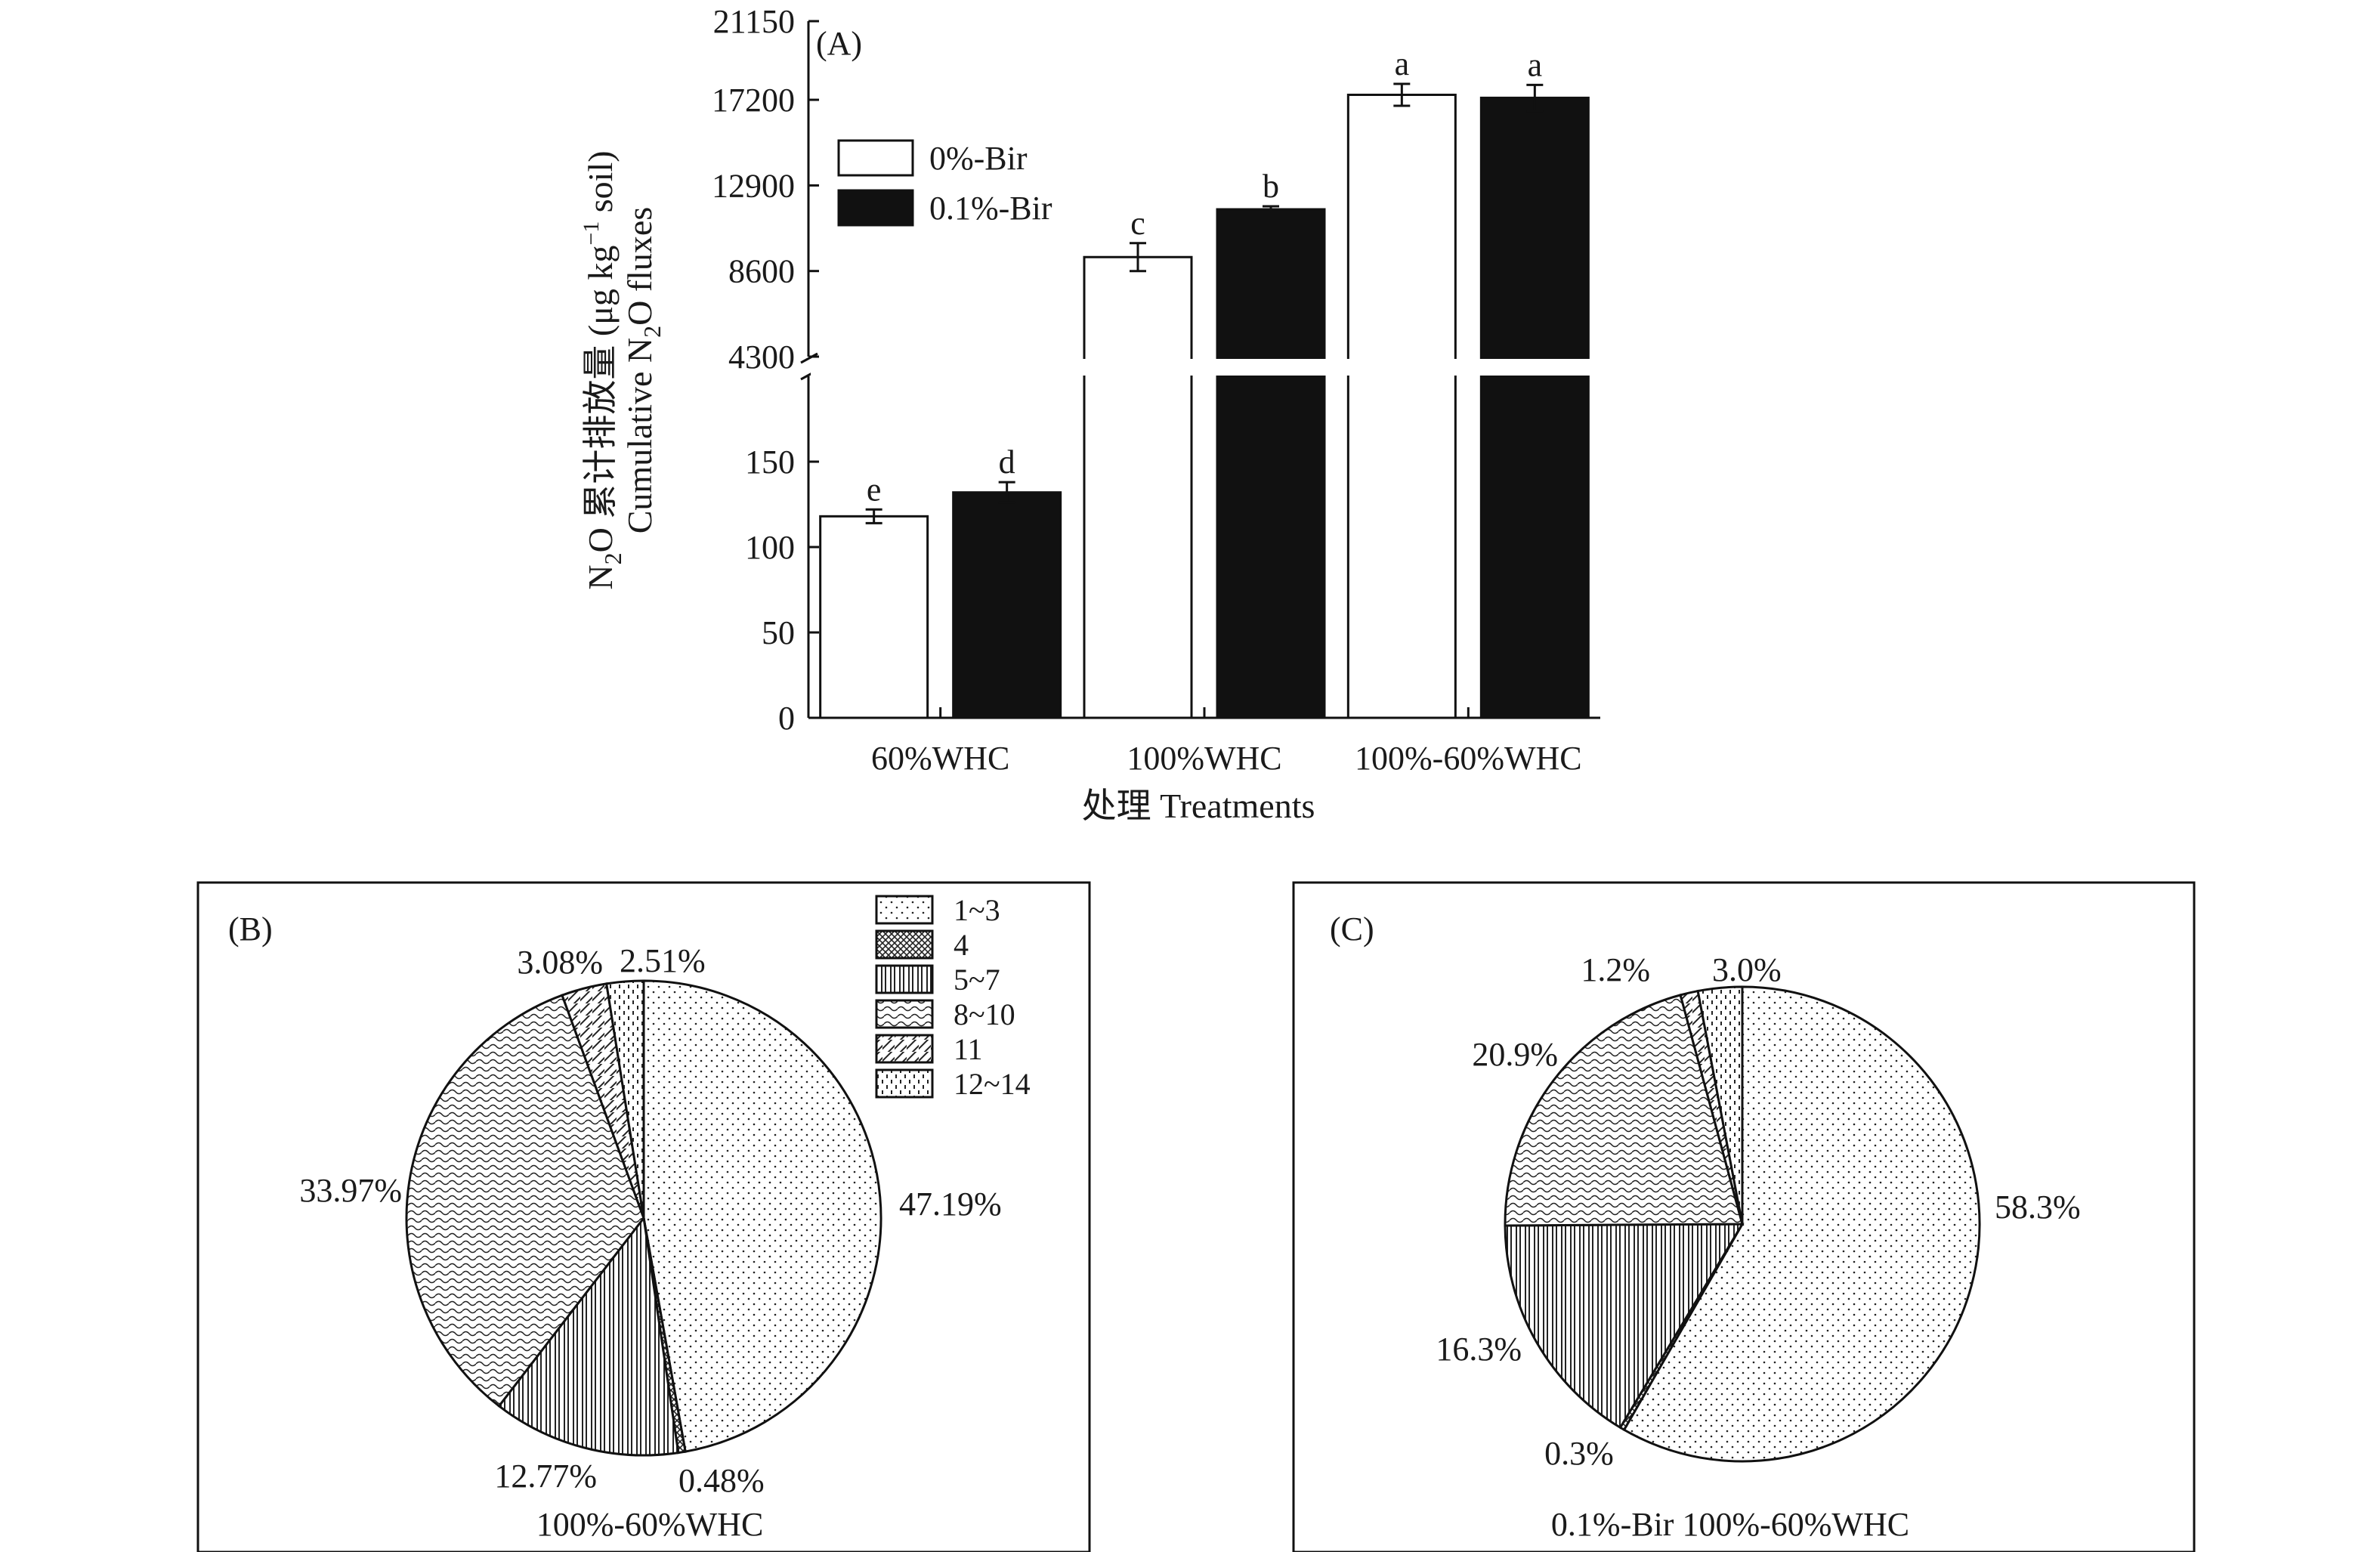 The image size is (2380, 1552). I want to click on x-tick-label: 100%WHC, so click(1204, 758).